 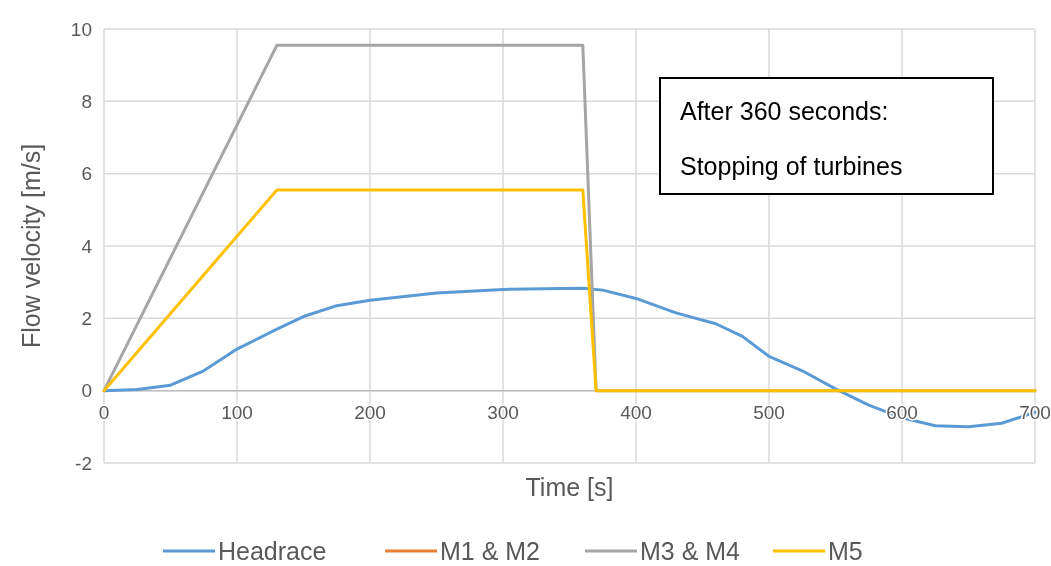 What do you see at coordinates (636, 412) in the screenshot?
I see `x-tick-label: 400` at bounding box center [636, 412].